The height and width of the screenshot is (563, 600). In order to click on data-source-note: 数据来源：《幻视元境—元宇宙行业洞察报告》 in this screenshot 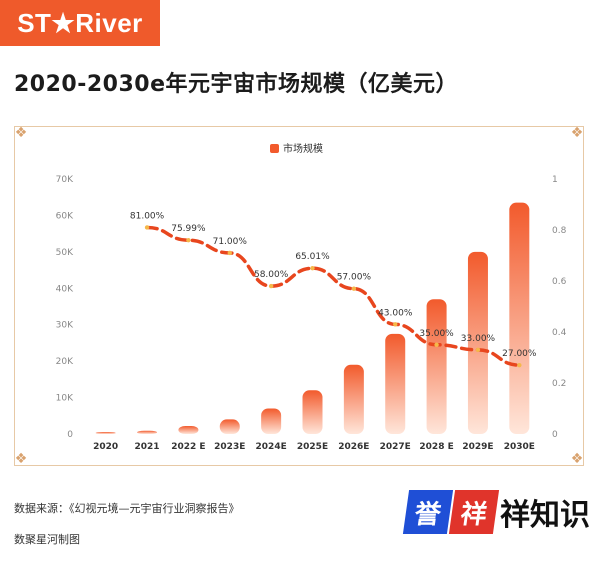, I will do `click(127, 508)`.